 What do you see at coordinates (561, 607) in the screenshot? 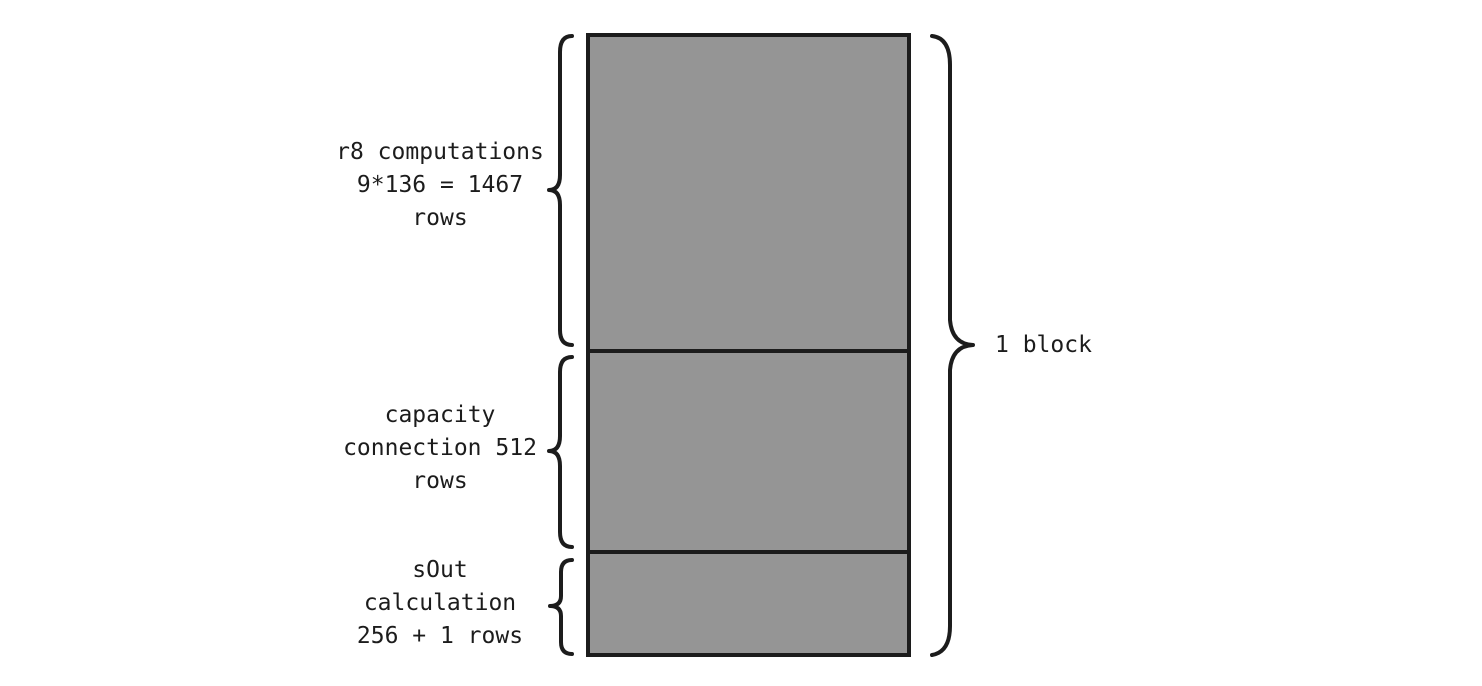
I see `brace-sout-calculation` at bounding box center [561, 607].